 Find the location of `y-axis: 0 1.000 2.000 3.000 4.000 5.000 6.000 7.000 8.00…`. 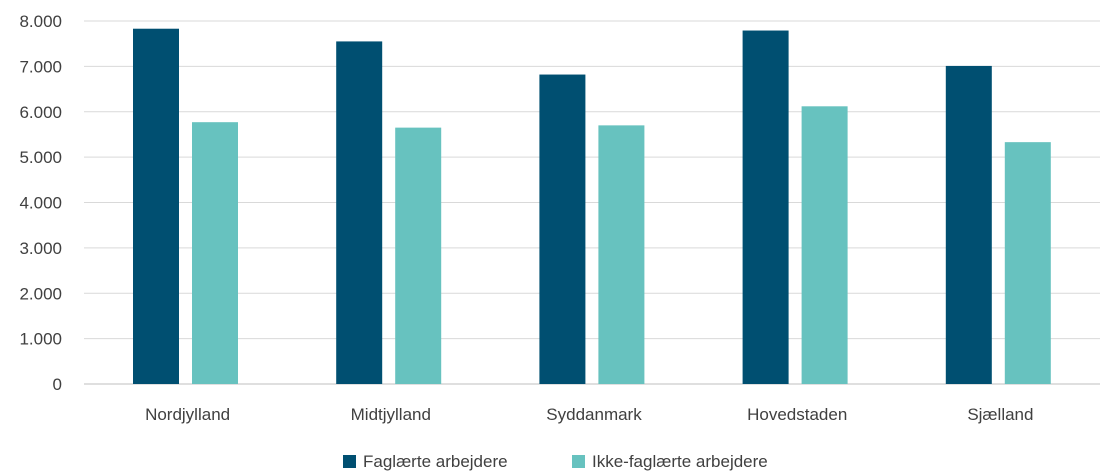

y-axis: 0 1.000 2.000 3.000 4.000 5.000 6.000 7.000 8.00… is located at coordinates (40, 203).